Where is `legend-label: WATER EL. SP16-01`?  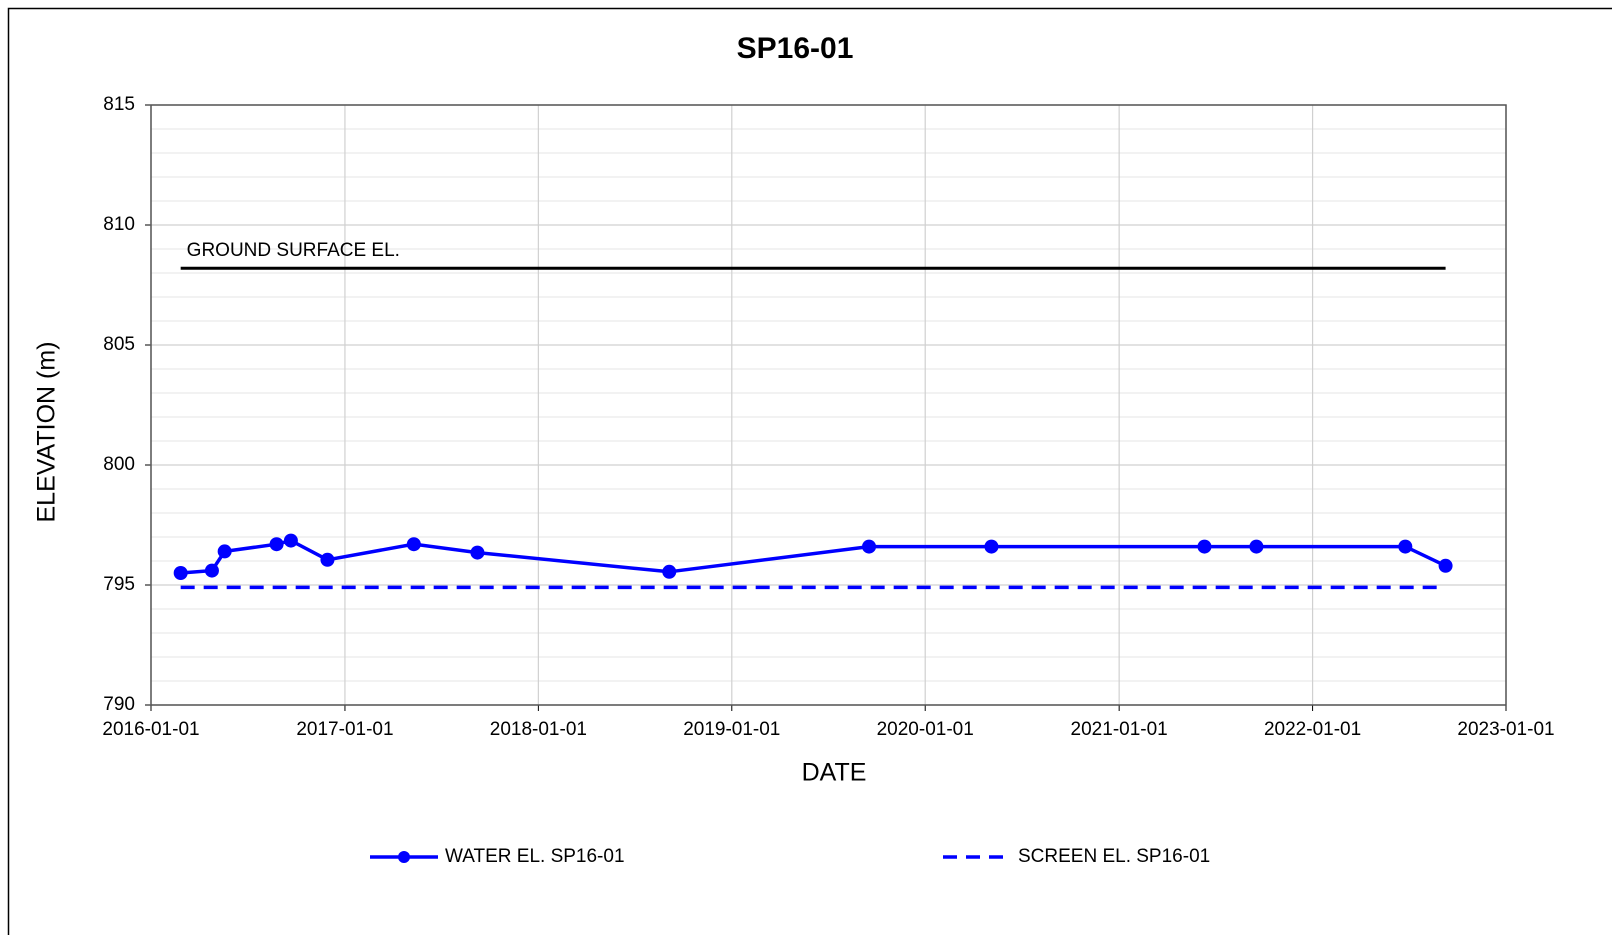
legend-label: WATER EL. SP16-01 is located at coordinates (535, 856).